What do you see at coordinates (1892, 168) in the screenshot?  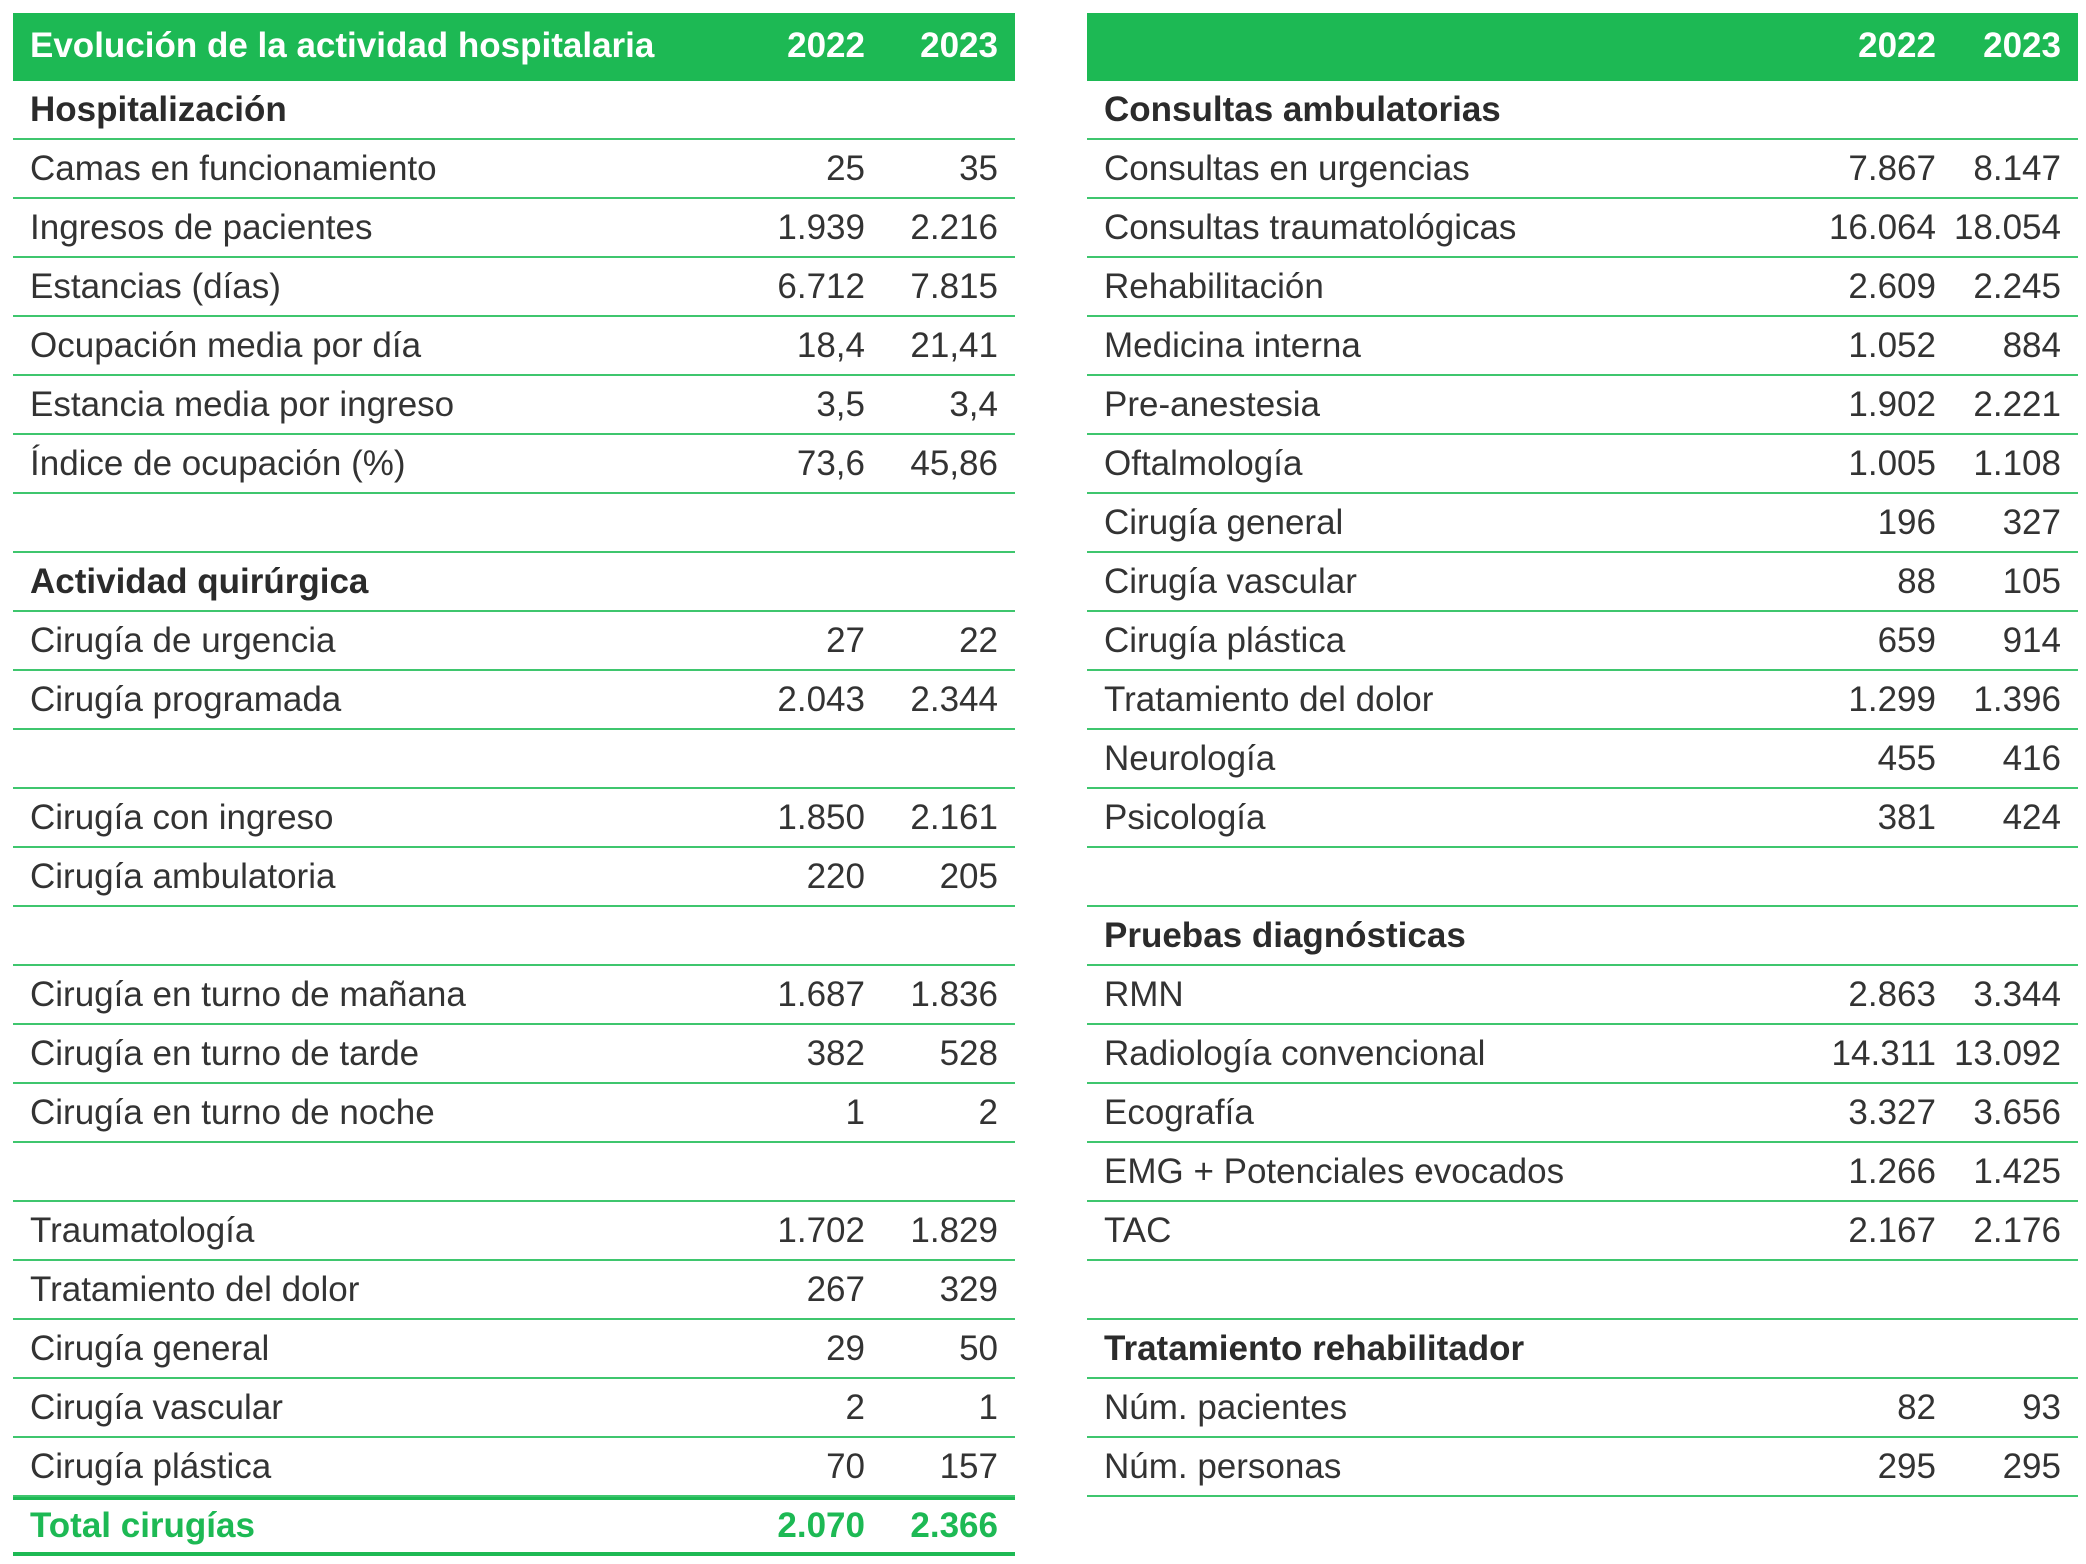 I see `value-2022: 7.867` at bounding box center [1892, 168].